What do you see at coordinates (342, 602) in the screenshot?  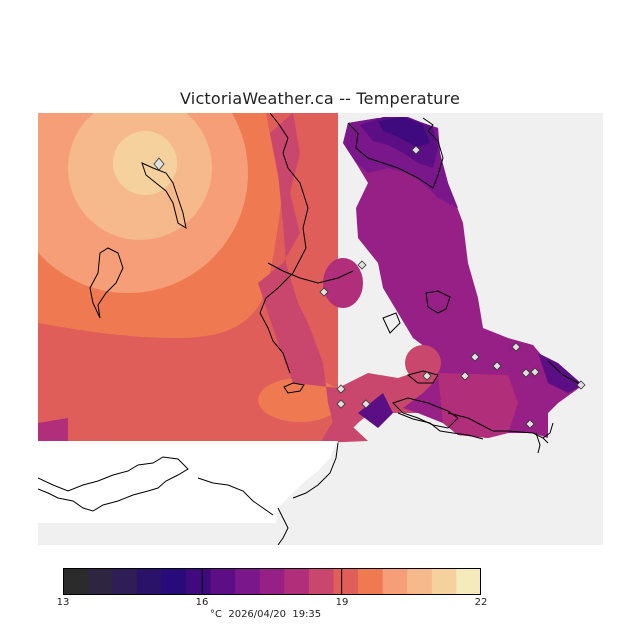 I see `colorbar-tick-label-19: 19` at bounding box center [342, 602].